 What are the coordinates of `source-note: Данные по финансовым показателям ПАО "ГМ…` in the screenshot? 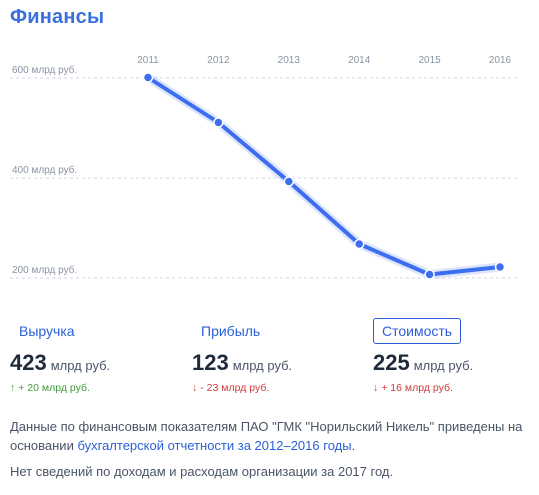 It's located at (270, 436).